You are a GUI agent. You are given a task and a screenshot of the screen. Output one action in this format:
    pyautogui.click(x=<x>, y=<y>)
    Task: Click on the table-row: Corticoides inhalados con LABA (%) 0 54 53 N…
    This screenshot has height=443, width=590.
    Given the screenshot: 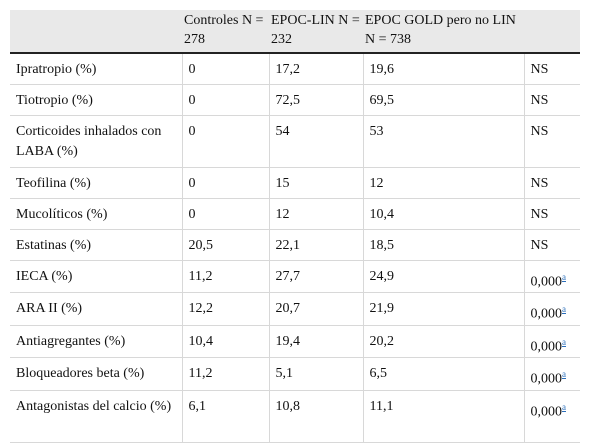 What is the action you would take?
    pyautogui.click(x=295, y=141)
    